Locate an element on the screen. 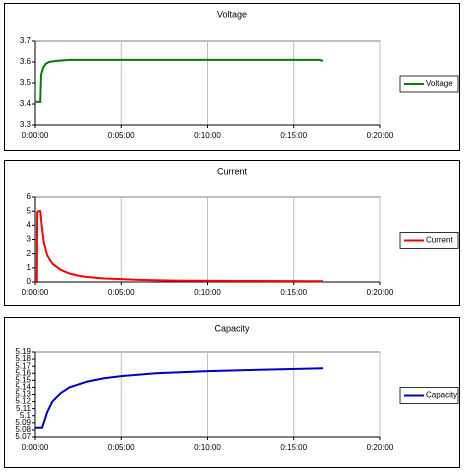 The width and height of the screenshot is (464, 471). y-tick-label: 2 is located at coordinates (29, 253).